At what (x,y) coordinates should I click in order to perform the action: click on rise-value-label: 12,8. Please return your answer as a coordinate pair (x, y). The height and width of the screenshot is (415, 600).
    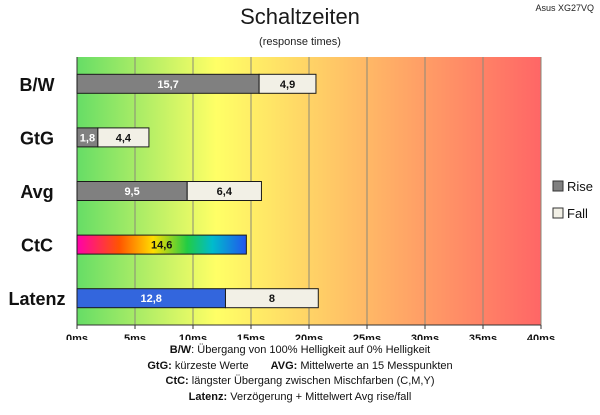
    Looking at the image, I should click on (151, 299).